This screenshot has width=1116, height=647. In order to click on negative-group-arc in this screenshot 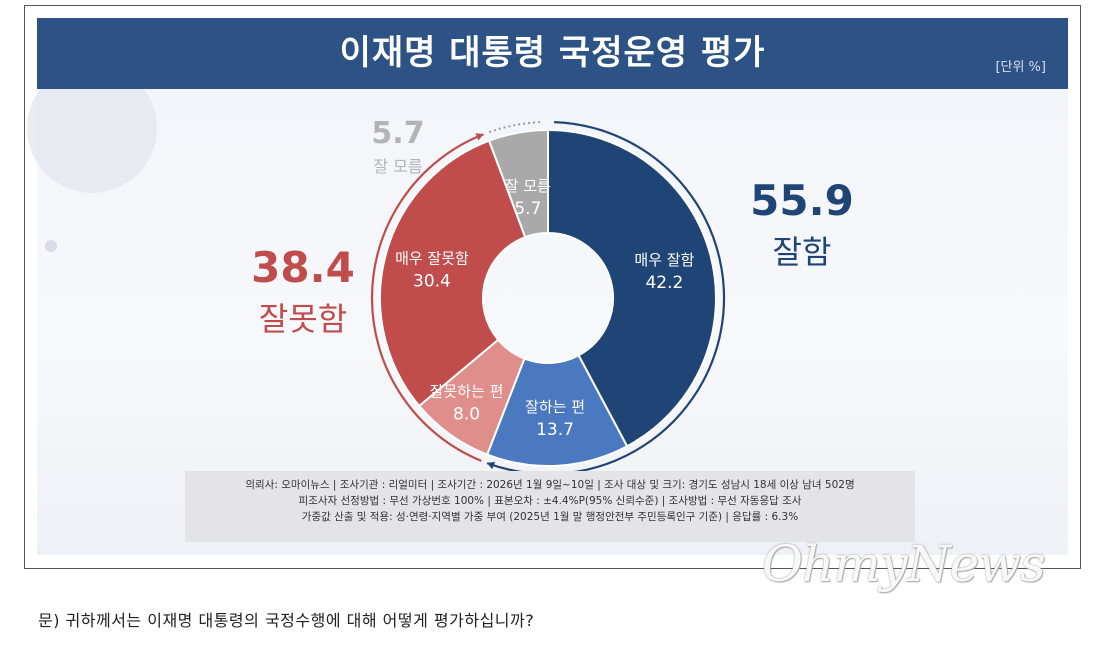, I will do `click(427, 297)`.